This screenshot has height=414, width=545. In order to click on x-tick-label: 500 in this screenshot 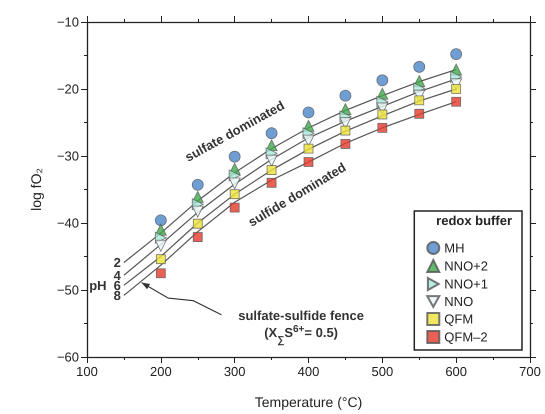, I will do `click(382, 371)`.